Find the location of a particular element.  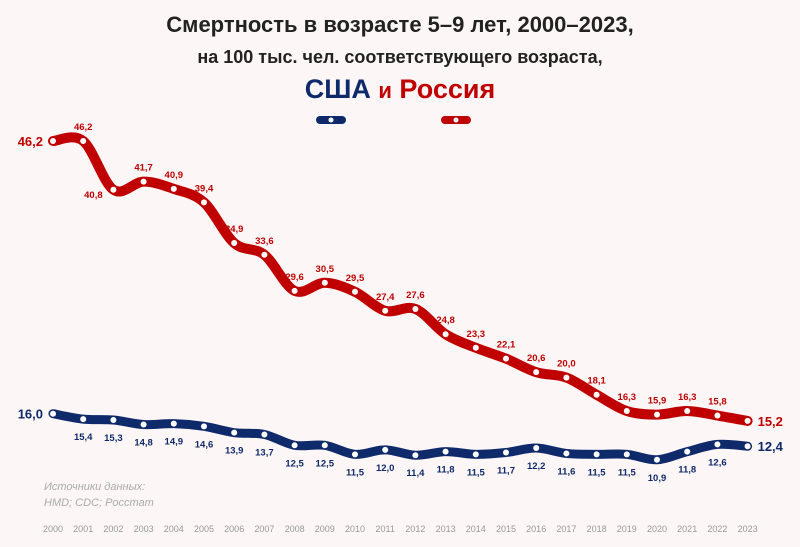

russia-data-label: 29,6 is located at coordinates (294, 277).